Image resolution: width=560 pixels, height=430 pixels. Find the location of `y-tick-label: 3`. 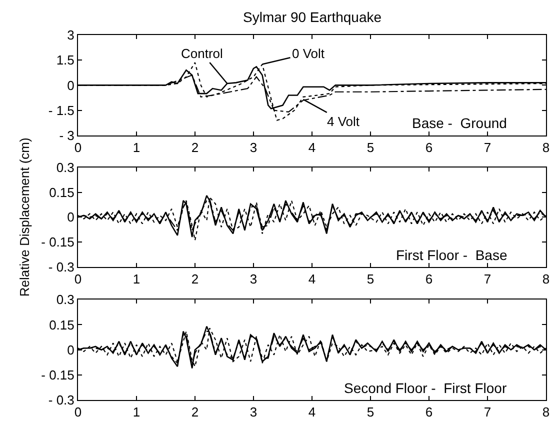

y-tick-label: 3 is located at coordinates (70, 35).